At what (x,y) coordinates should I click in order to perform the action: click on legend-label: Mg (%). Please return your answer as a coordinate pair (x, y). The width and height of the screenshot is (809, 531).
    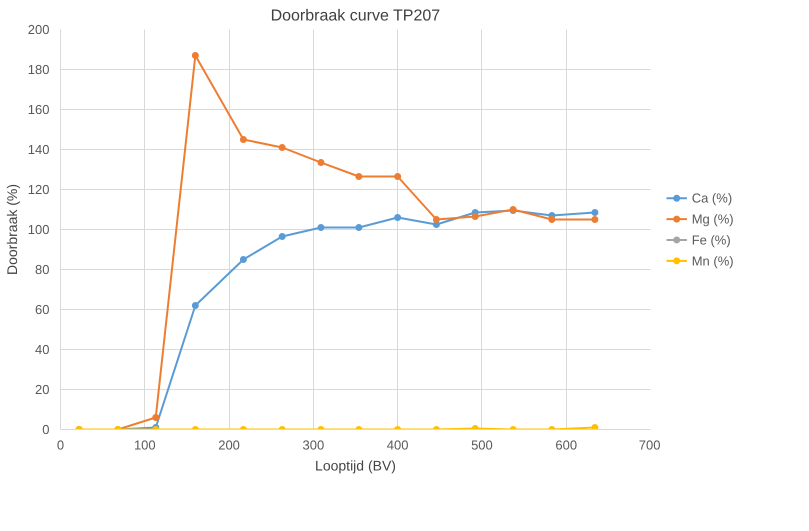
    Looking at the image, I should click on (713, 219).